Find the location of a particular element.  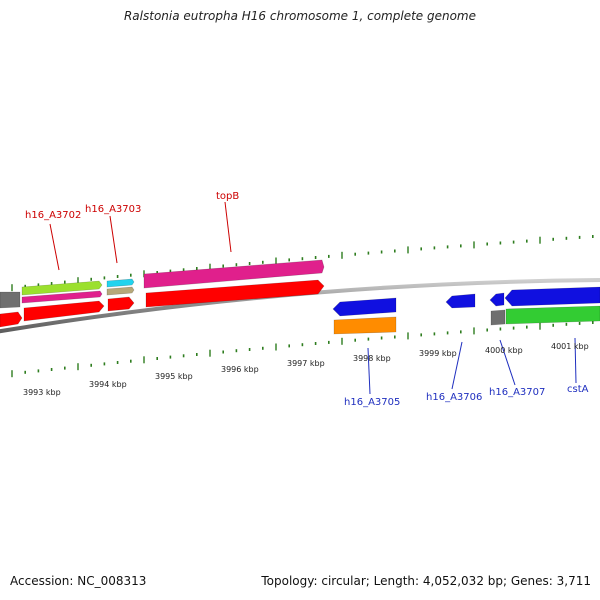

feature-blue-h16_A3705 is located at coordinates (364, 307).